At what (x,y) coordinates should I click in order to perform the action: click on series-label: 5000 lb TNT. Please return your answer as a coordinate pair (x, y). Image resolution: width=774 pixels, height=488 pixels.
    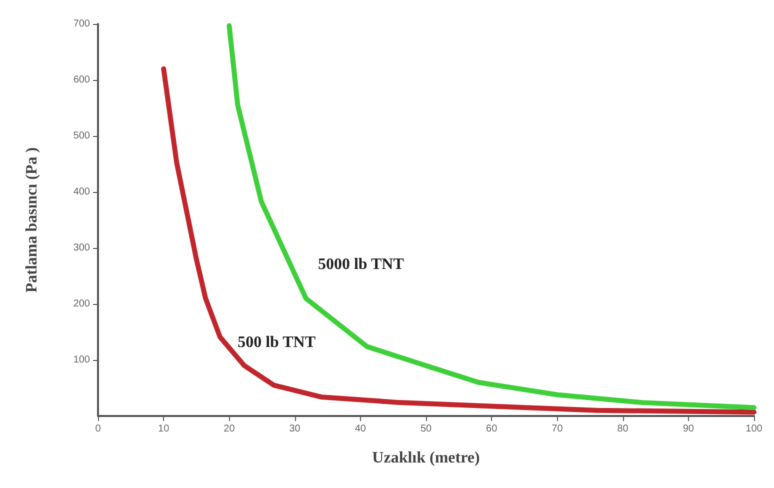
    Looking at the image, I should click on (361, 264).